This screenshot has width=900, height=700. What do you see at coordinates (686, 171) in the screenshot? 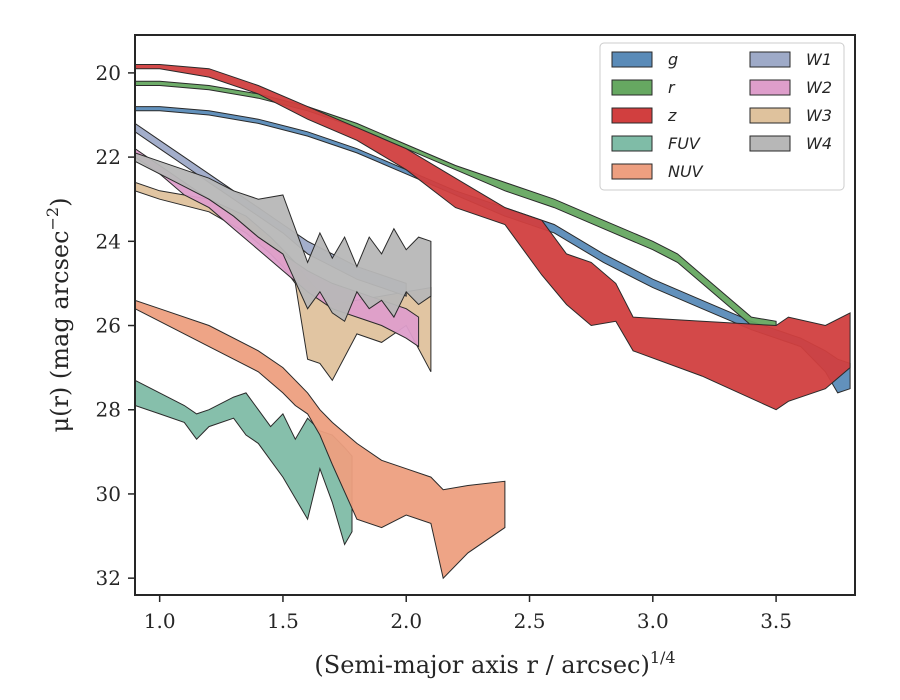
I see `legend-label-nuv: NUV` at bounding box center [686, 171].